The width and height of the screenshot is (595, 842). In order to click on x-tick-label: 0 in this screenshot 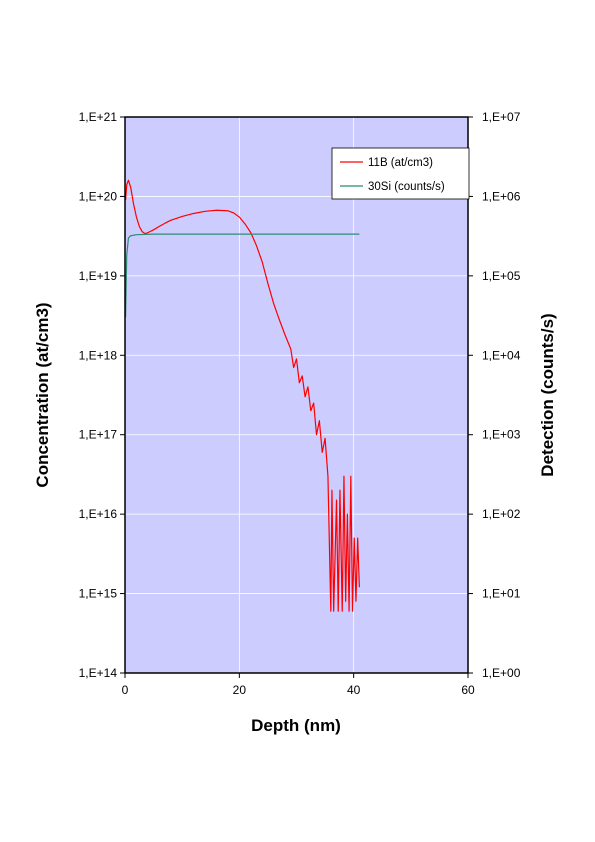, I will do `click(125, 690)`.